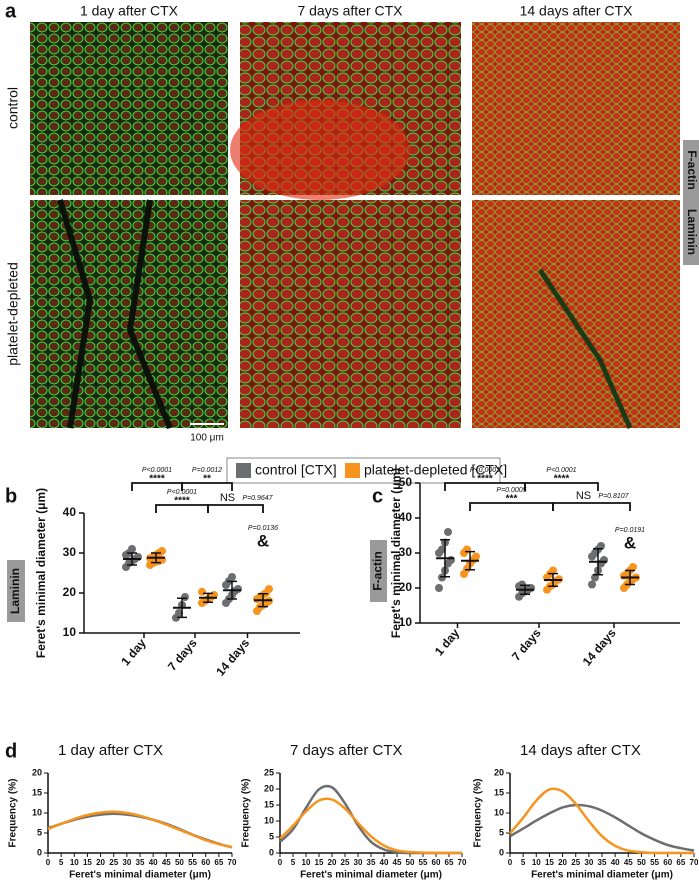 The height and width of the screenshot is (883, 699). I want to click on axis, so click(601, 813).